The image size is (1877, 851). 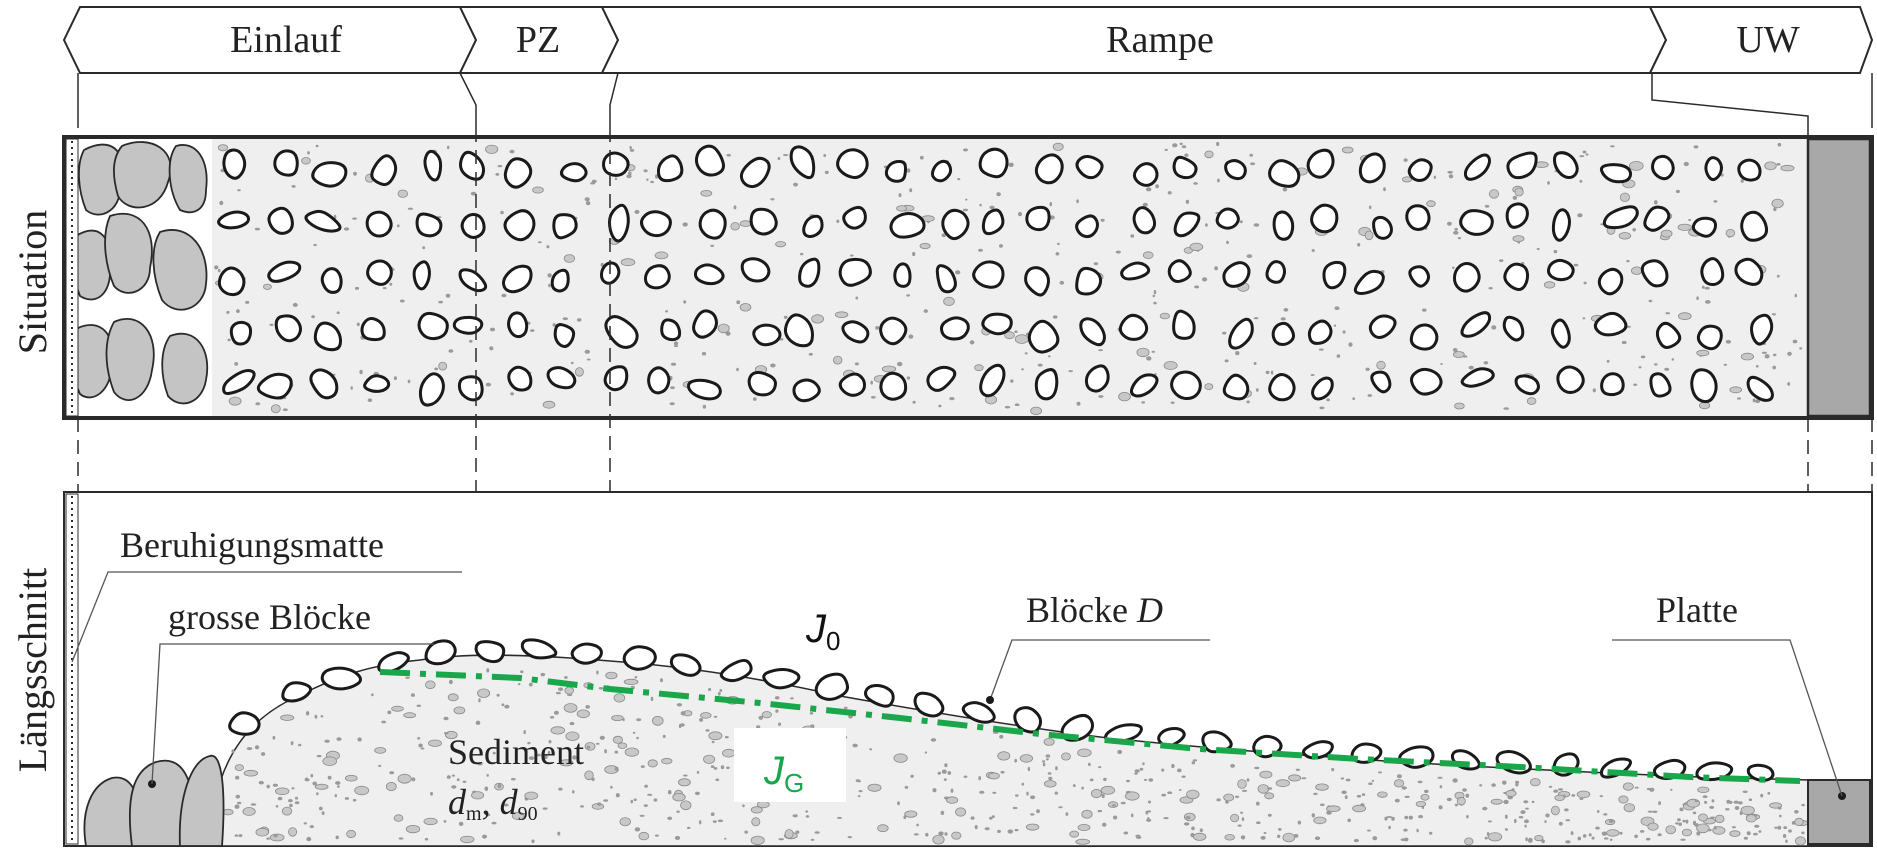 I want to click on section-chevron-uw, so click(x=1761, y=40).